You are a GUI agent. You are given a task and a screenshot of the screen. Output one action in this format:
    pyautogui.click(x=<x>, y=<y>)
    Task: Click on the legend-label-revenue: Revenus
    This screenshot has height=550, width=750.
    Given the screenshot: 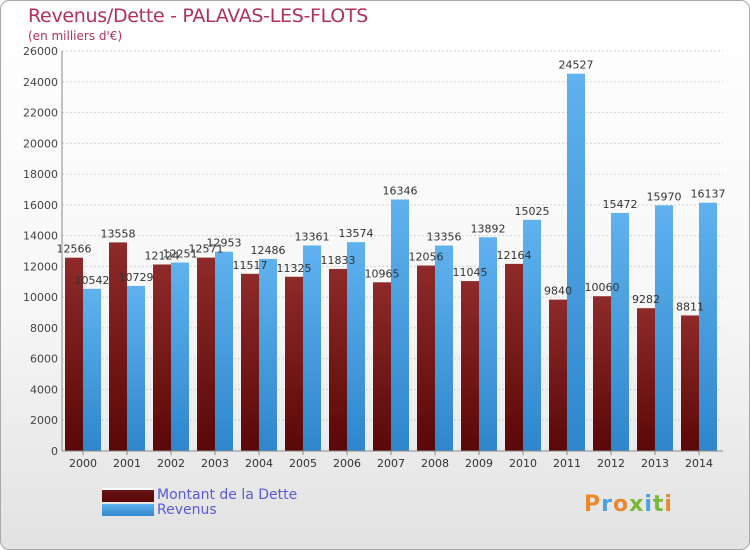 What is the action you would take?
    pyautogui.click(x=187, y=510)
    